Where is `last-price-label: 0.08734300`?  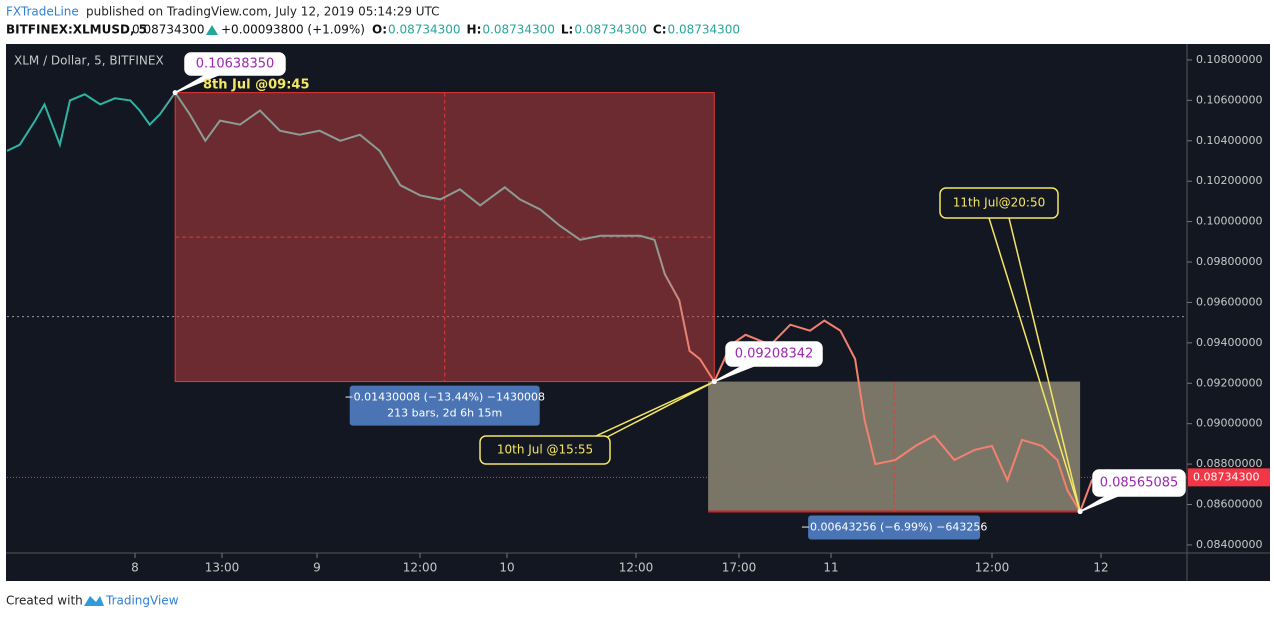 last-price-label: 0.08734300 is located at coordinates (1226, 476).